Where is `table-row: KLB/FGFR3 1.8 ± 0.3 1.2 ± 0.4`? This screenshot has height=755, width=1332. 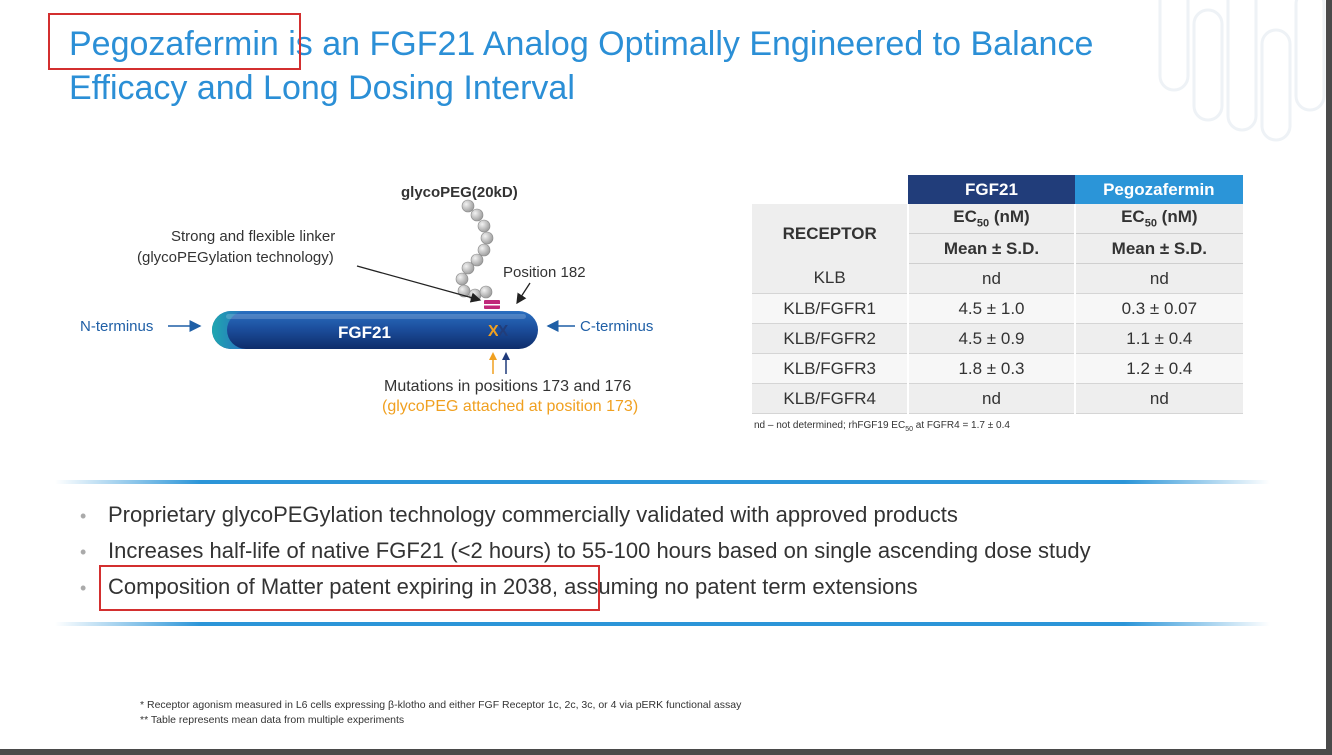 table-row: KLB/FGFR3 1.8 ± 0.3 1.2 ± 0.4 is located at coordinates (997, 368).